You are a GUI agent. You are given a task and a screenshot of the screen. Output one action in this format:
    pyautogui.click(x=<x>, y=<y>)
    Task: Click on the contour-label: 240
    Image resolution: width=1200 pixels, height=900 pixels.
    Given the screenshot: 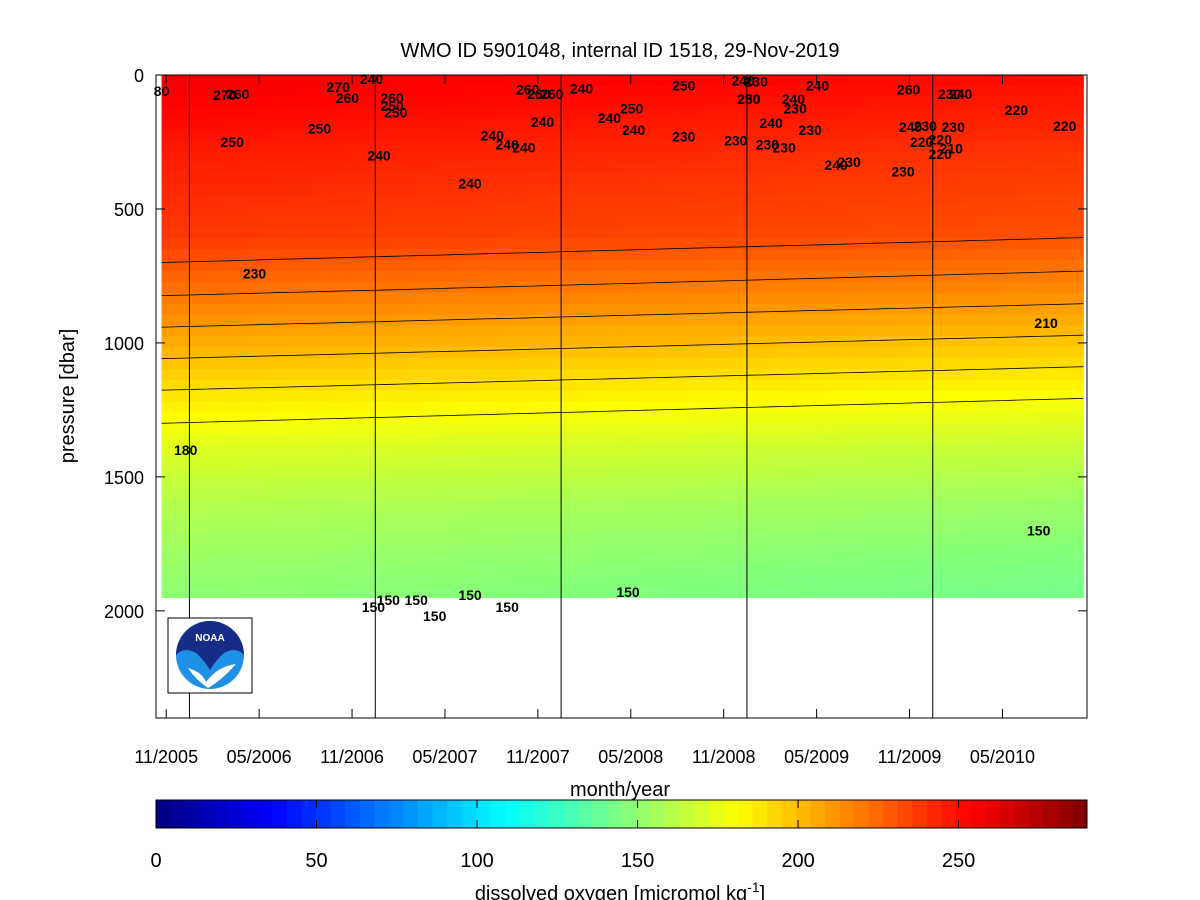 What is the action you would take?
    pyautogui.click(x=836, y=165)
    